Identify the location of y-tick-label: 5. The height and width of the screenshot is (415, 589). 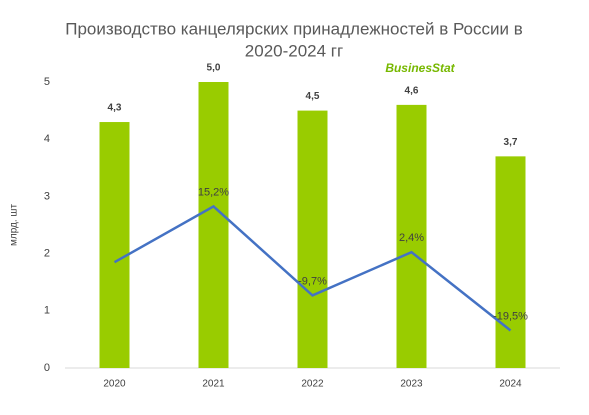
(47, 82).